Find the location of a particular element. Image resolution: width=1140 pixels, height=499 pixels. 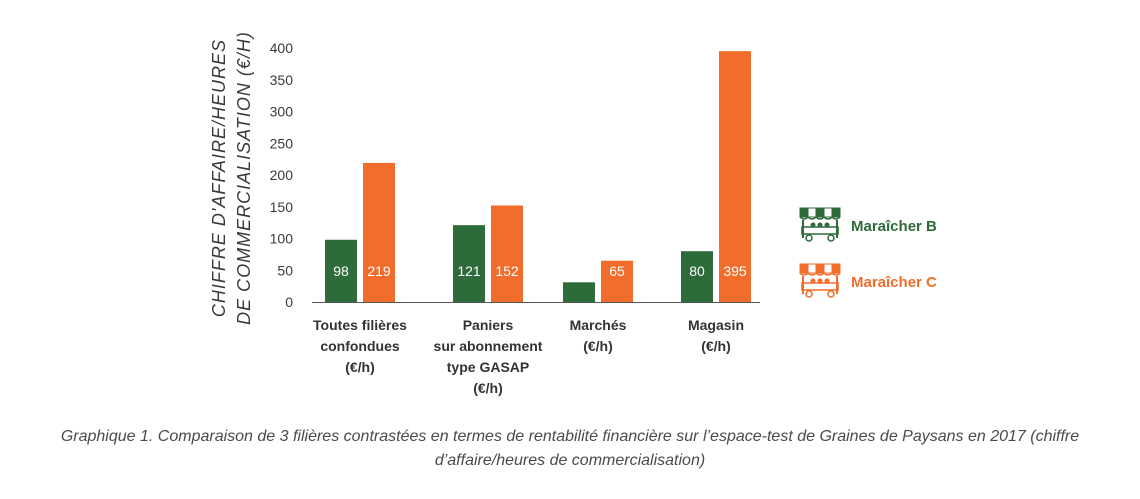

x-tick-label: type GASAP is located at coordinates (488, 367).